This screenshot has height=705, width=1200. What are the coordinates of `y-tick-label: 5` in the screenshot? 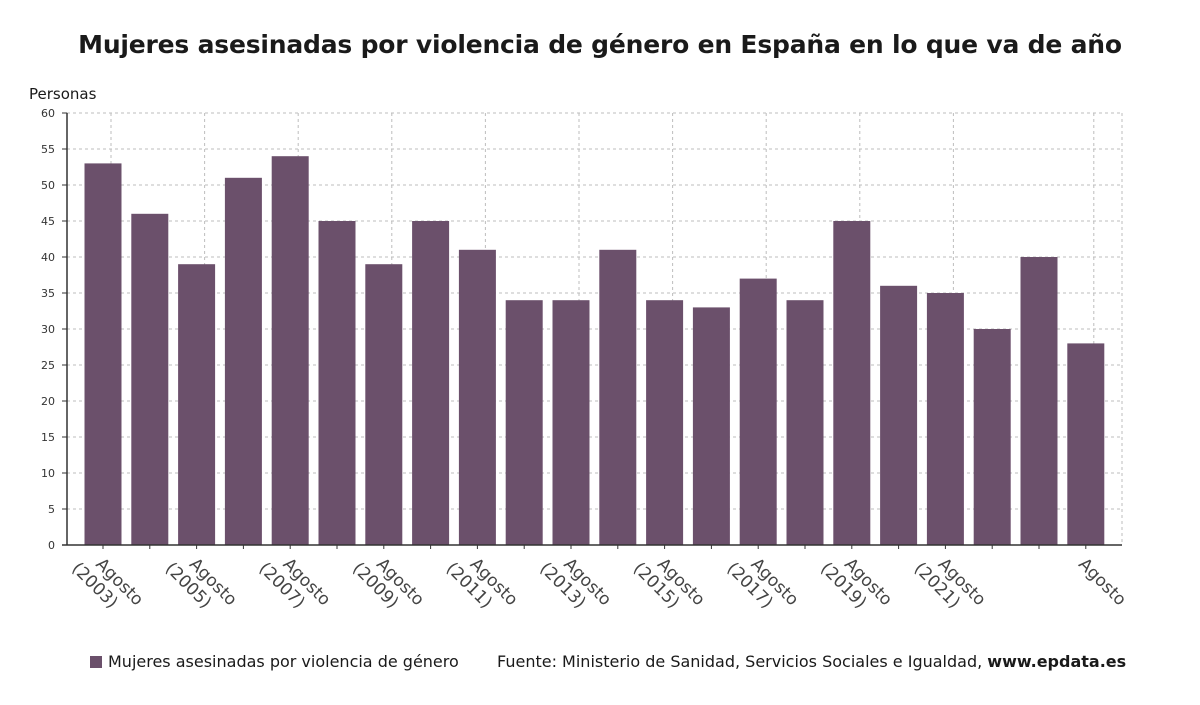 It's located at (51, 509).